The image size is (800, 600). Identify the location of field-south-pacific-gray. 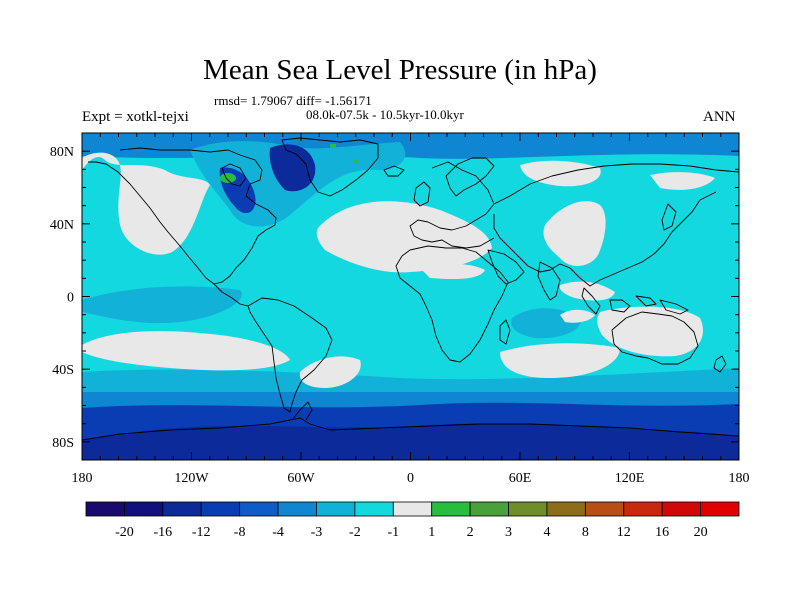
(186, 351).